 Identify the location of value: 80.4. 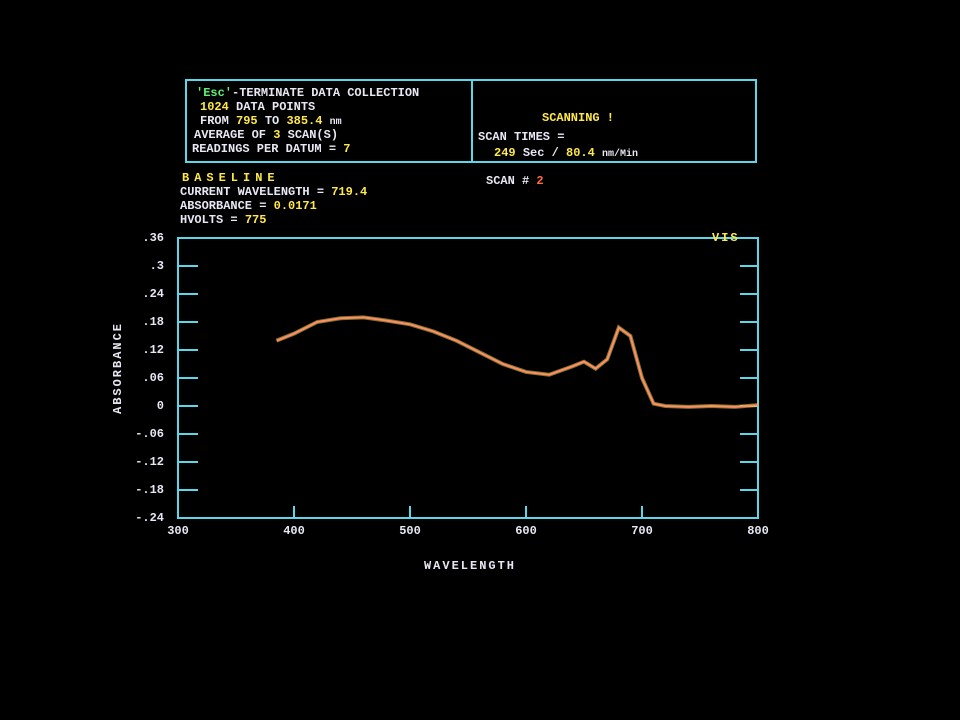
(580, 153).